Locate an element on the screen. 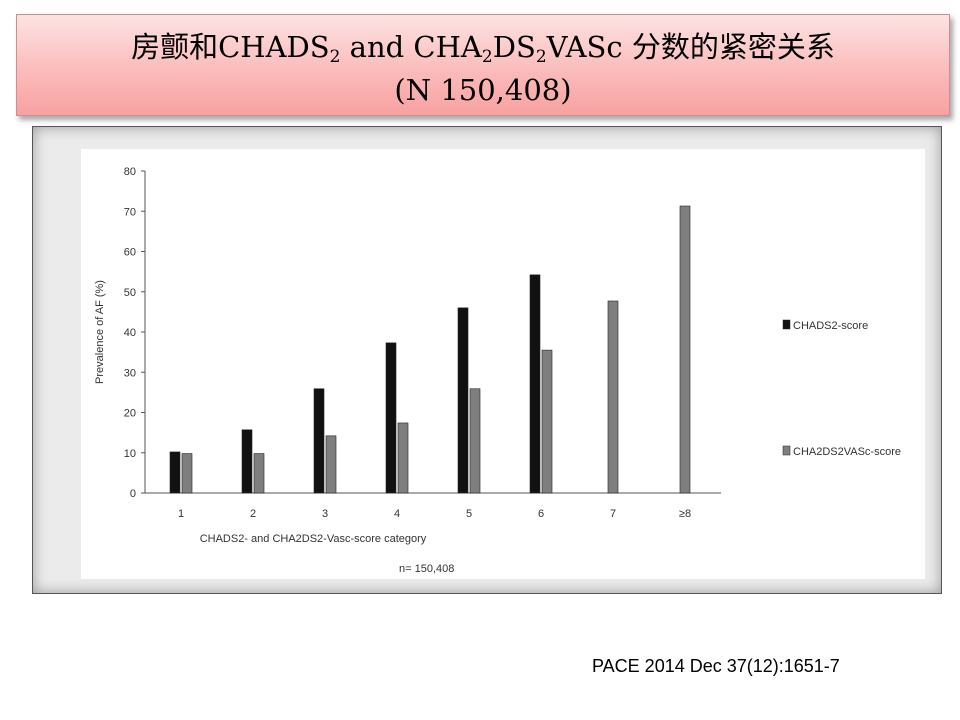  slide-title: 房颤和CHADS2 and CHA2DS2VASc 分数的紧密关系 is located at coordinates (483, 52).